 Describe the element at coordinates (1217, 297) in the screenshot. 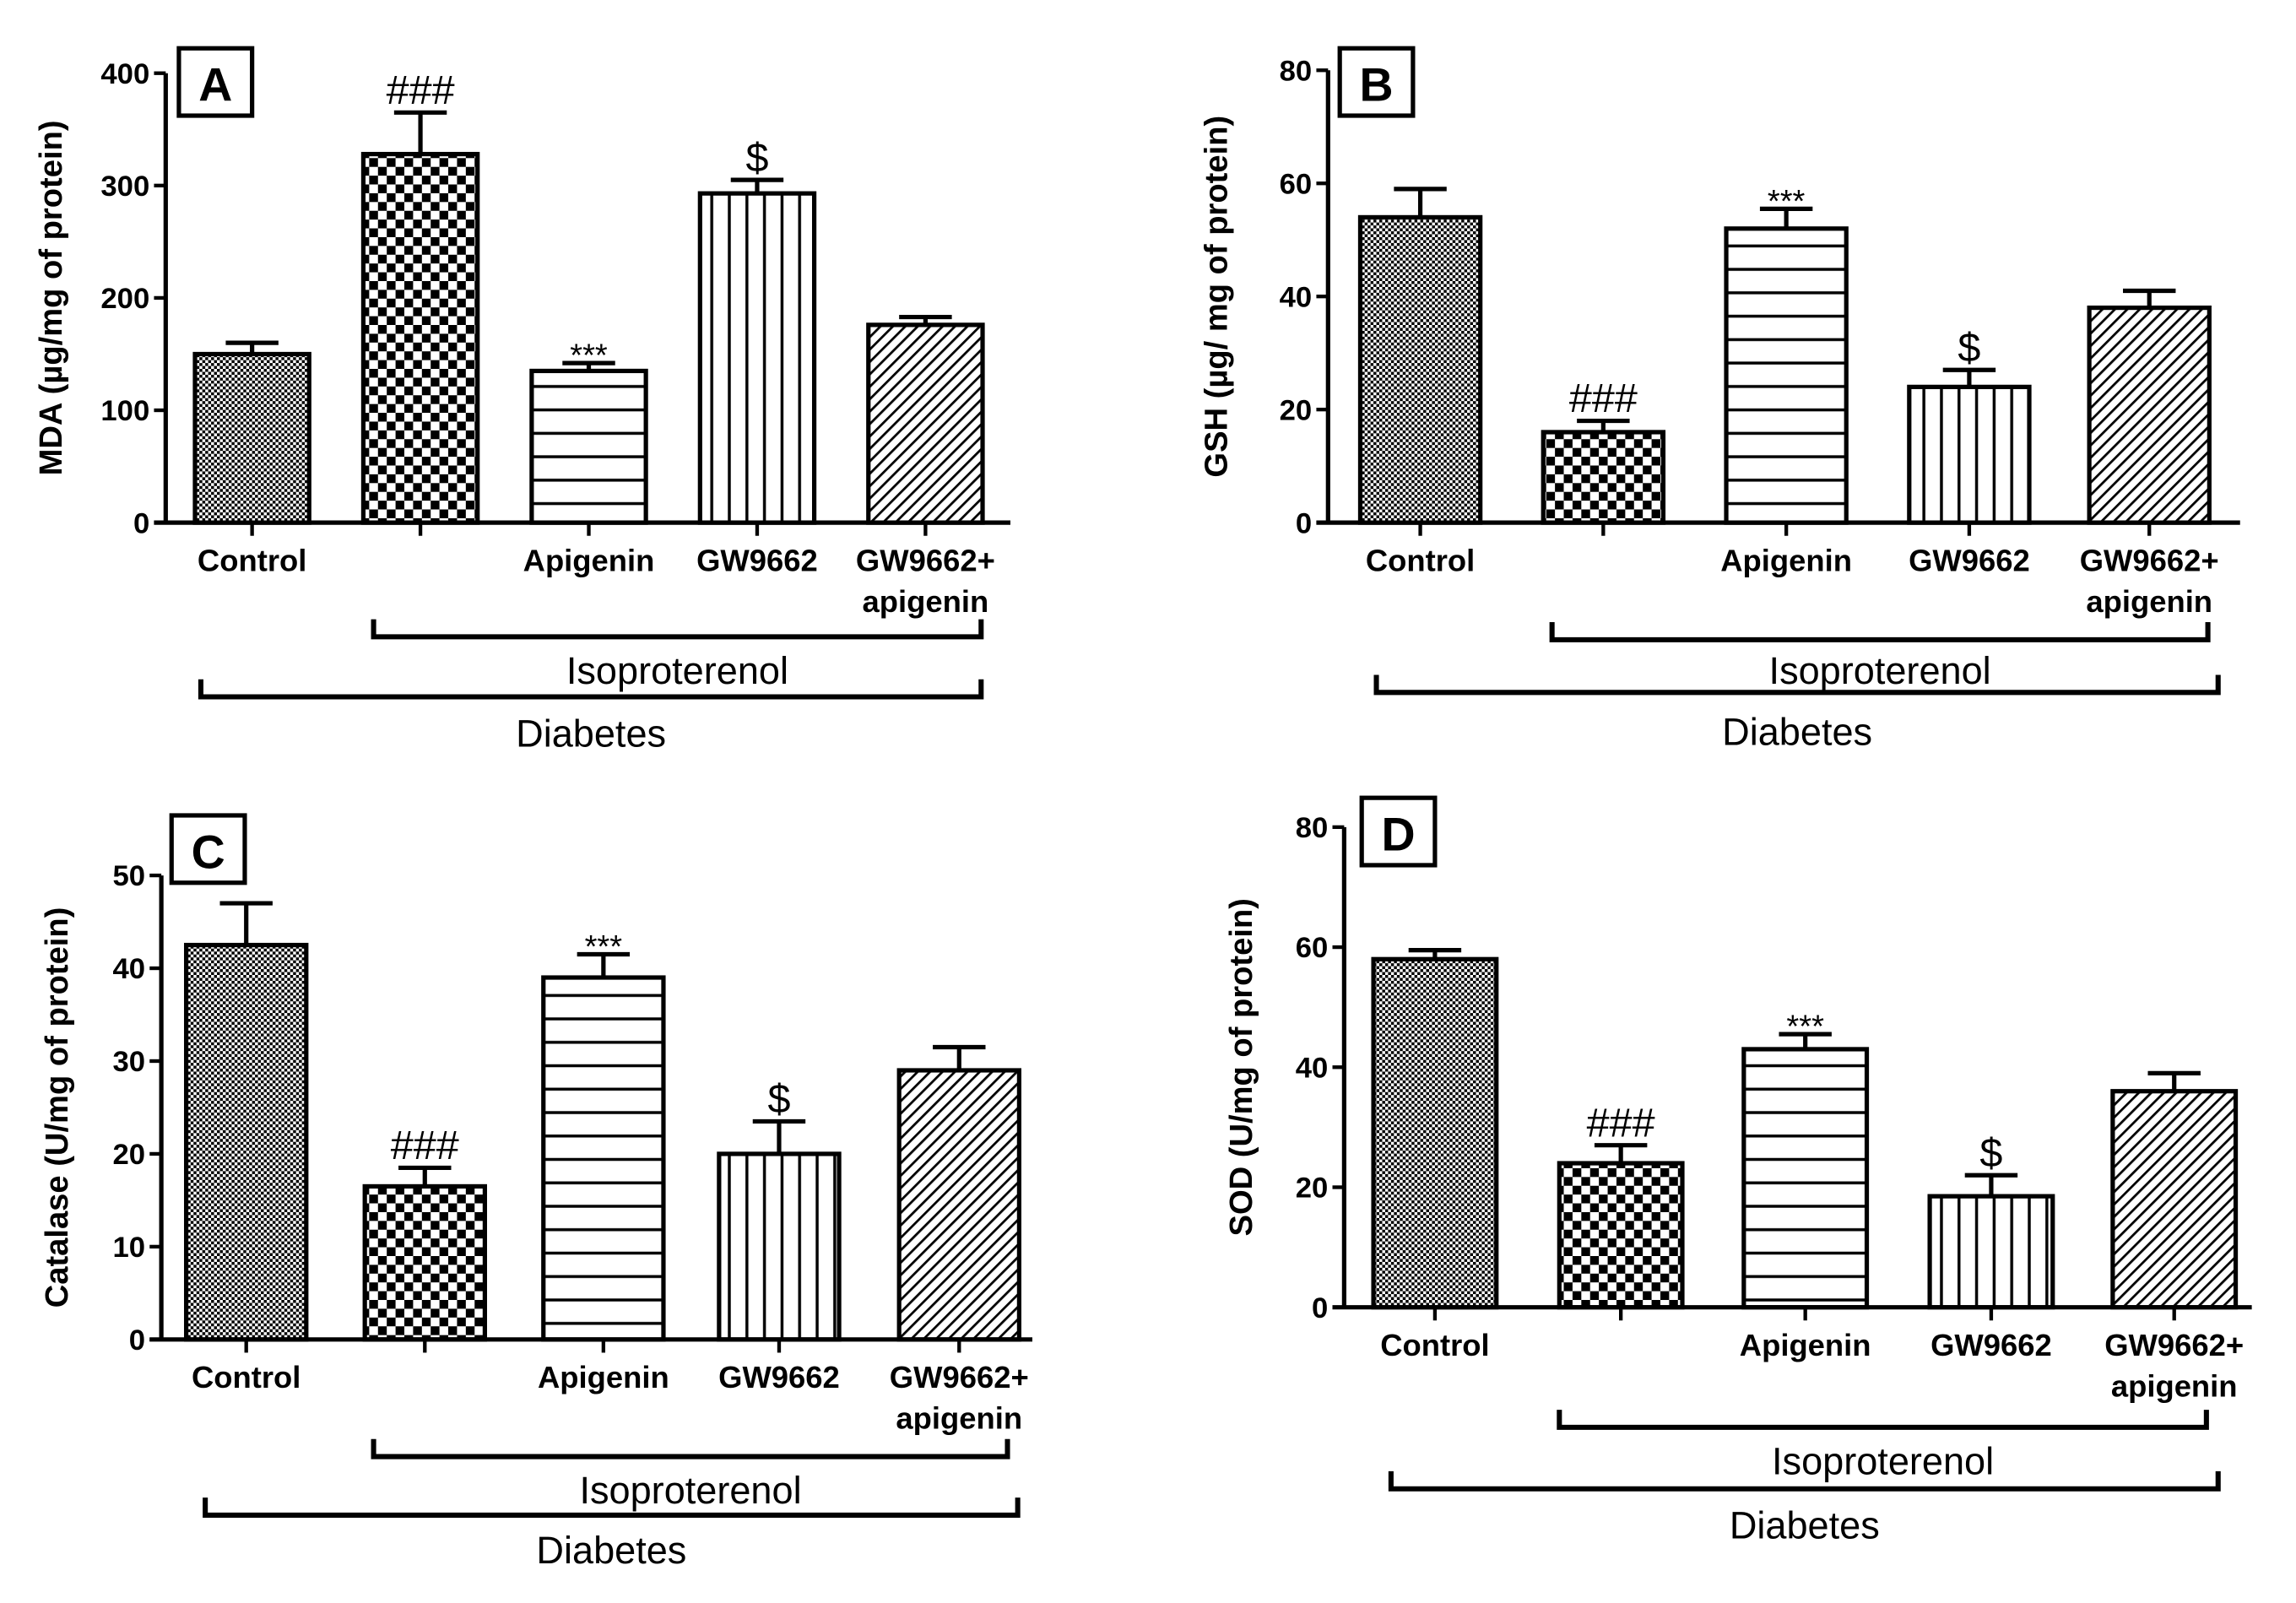

I see `y-axis-label: GSH (µg/ mg of protein)` at that location.